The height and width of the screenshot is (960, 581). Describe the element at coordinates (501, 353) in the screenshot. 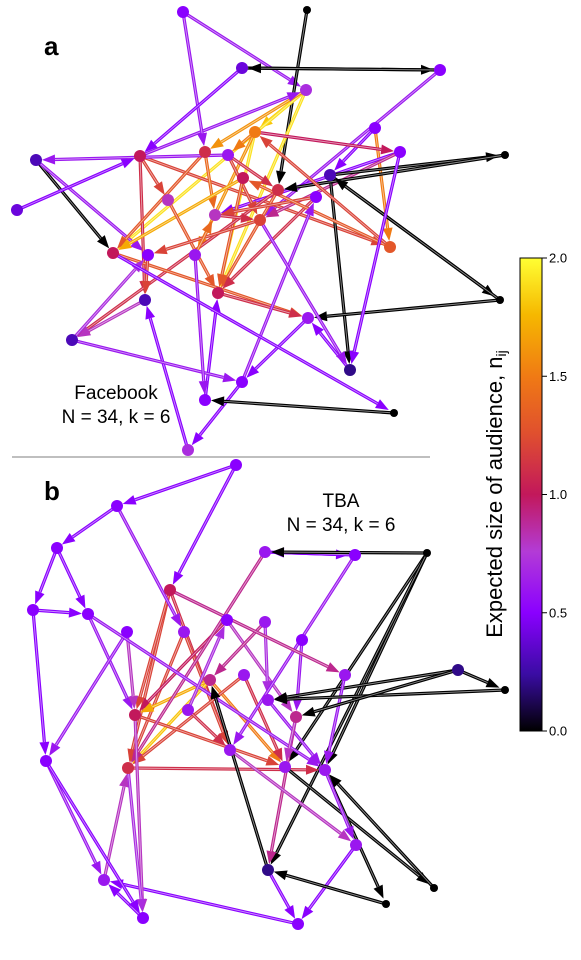

I see `colorbar-label-sub: ij` at that location.